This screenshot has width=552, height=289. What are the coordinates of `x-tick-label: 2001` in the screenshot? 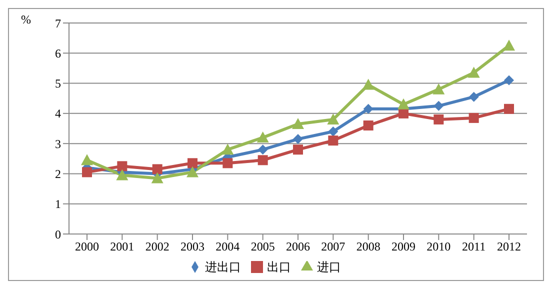 It's located at (122, 247).